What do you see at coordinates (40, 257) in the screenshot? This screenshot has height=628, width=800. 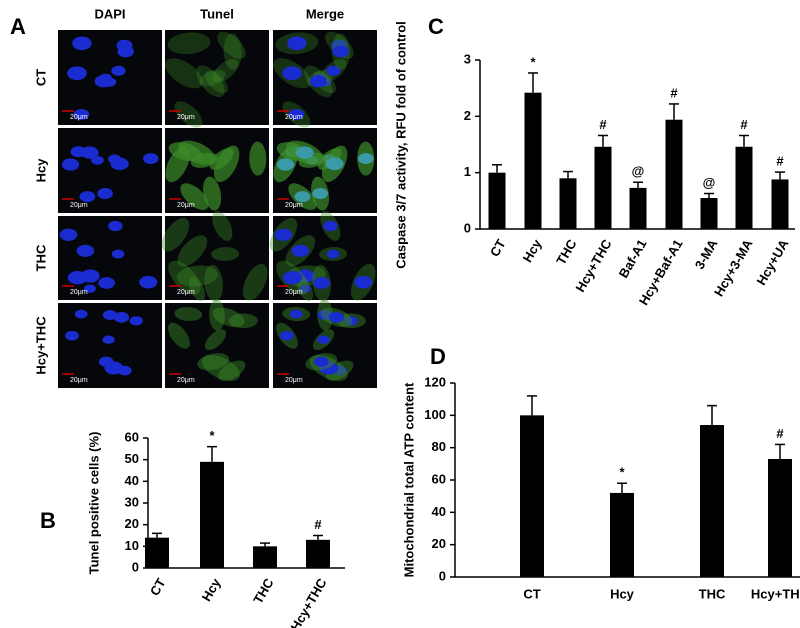 I see `row-label: THC` at bounding box center [40, 257].